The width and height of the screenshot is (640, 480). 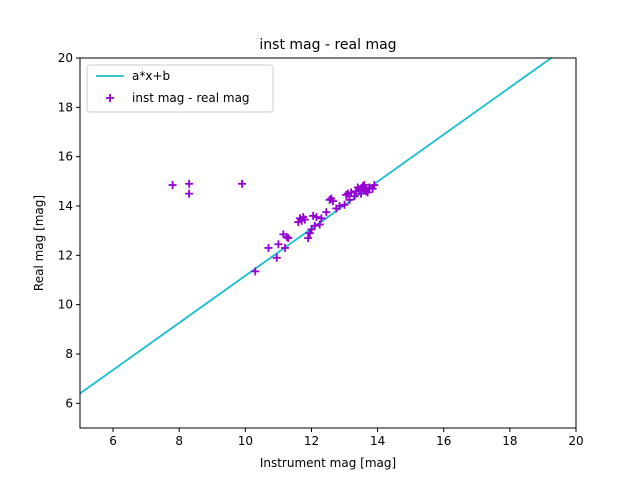 I want to click on legend-plus-glyph, so click(x=110, y=98).